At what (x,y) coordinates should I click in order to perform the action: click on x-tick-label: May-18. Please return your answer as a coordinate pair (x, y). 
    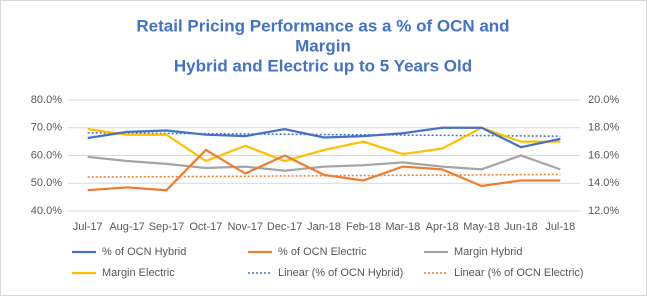
    Looking at the image, I should click on (481, 227).